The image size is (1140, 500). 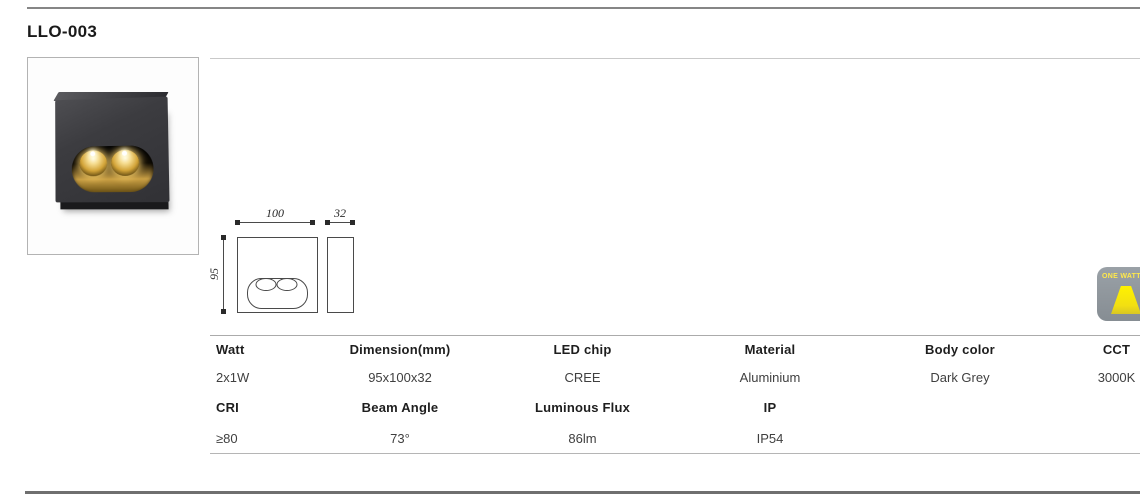 What do you see at coordinates (266, 284) in the screenshot?
I see `drawing-lens-left` at bounding box center [266, 284].